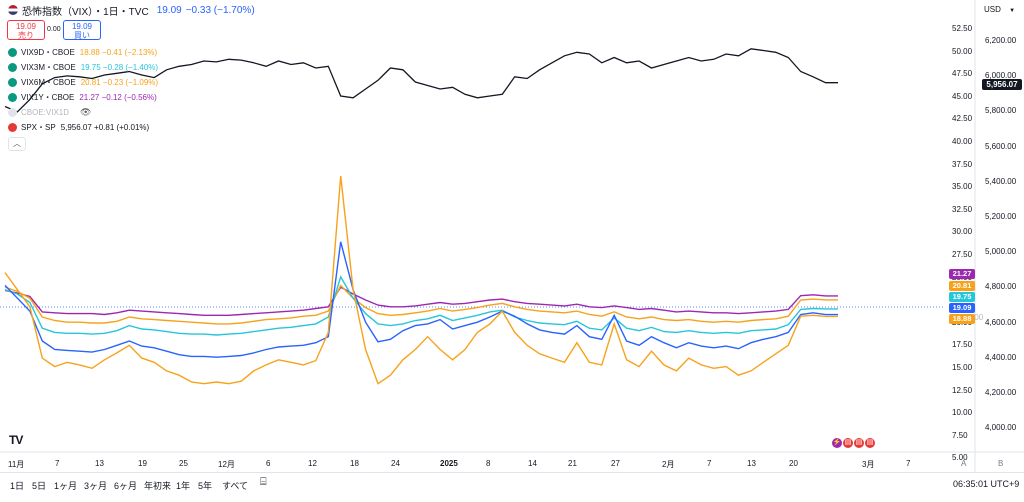 Image resolution: width=1024 pixels, height=502 pixels. I want to click on legend-name: VIX1Y・CBOE, so click(48, 97).